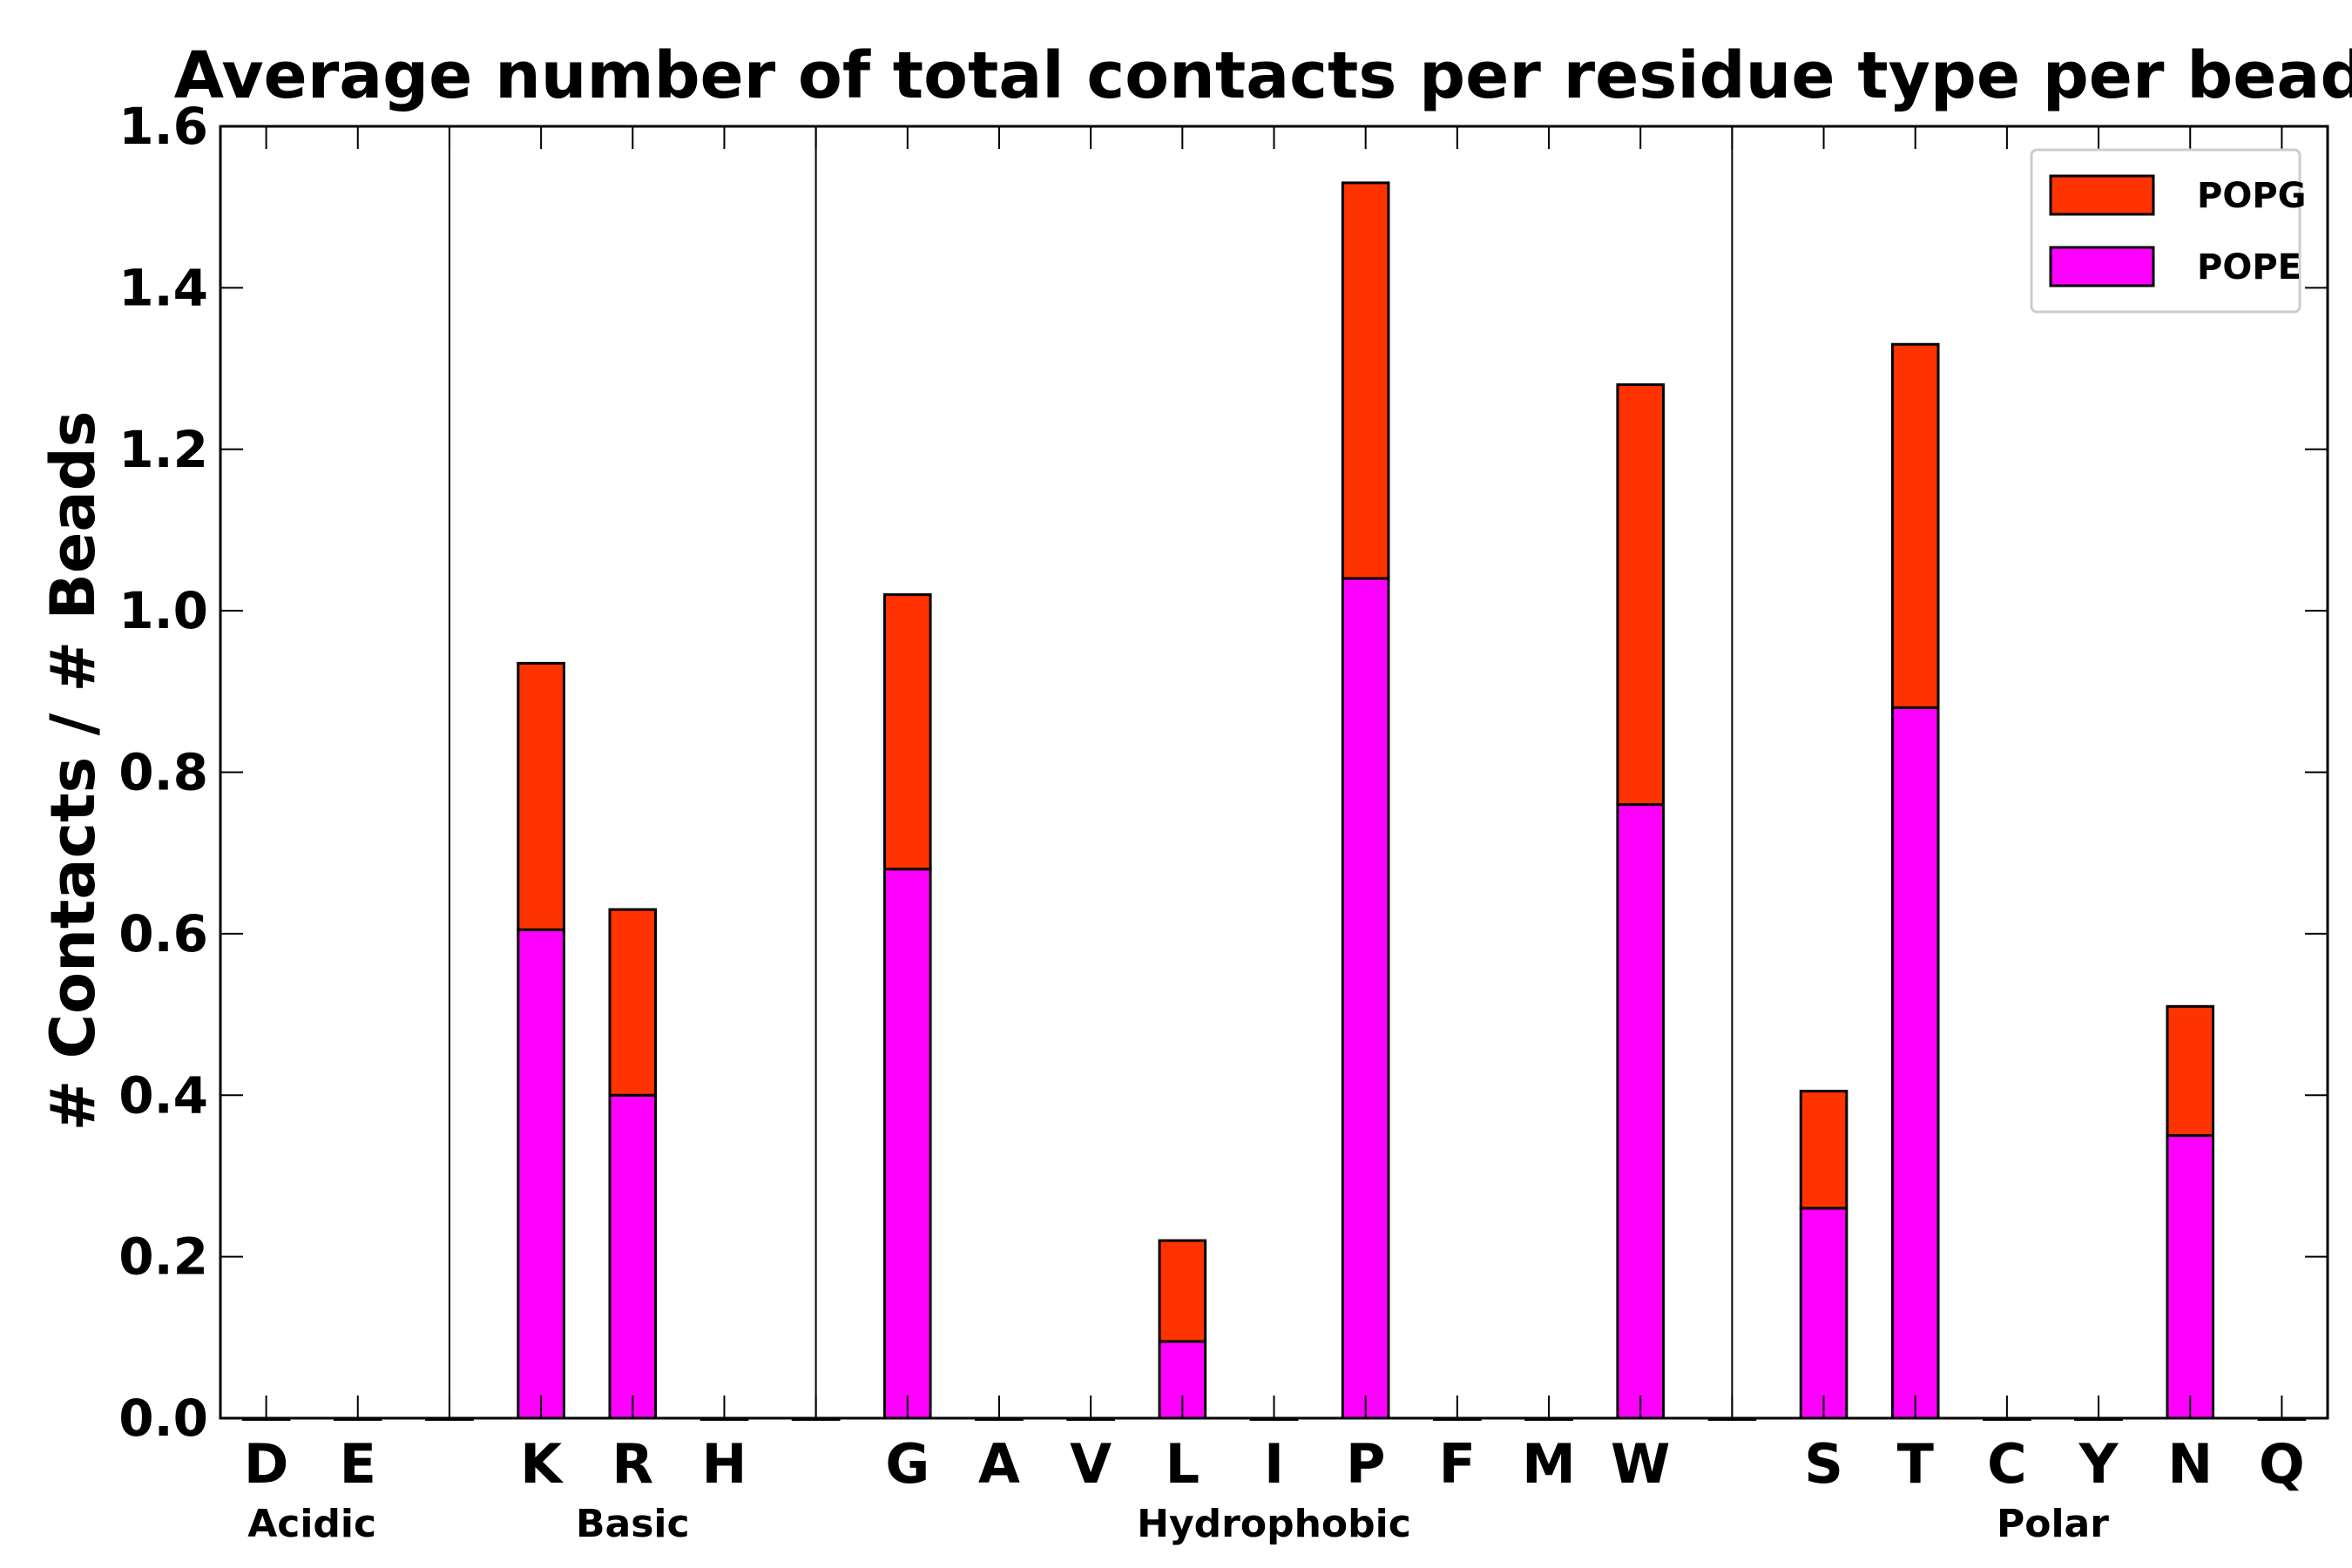  I want to click on y-tick-label: 1.2, so click(163, 450).